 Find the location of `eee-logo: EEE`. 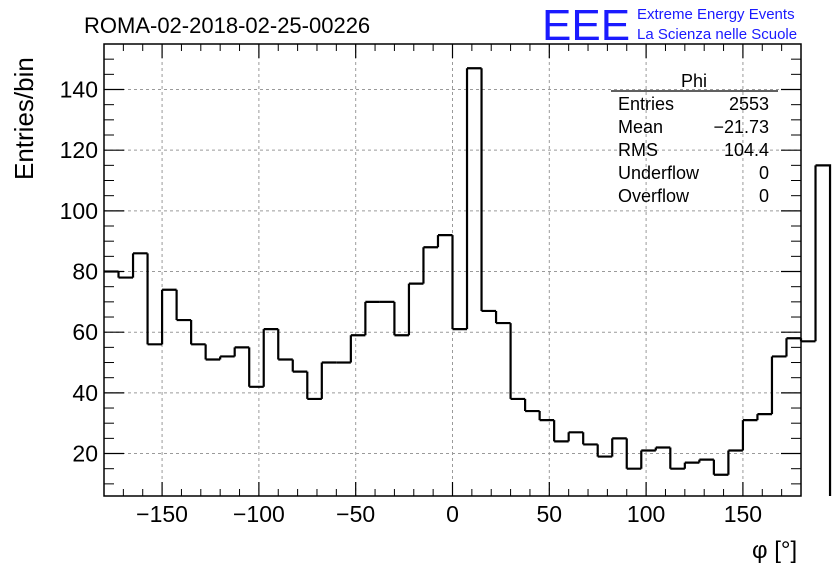

eee-logo: EEE is located at coordinates (586, 25).